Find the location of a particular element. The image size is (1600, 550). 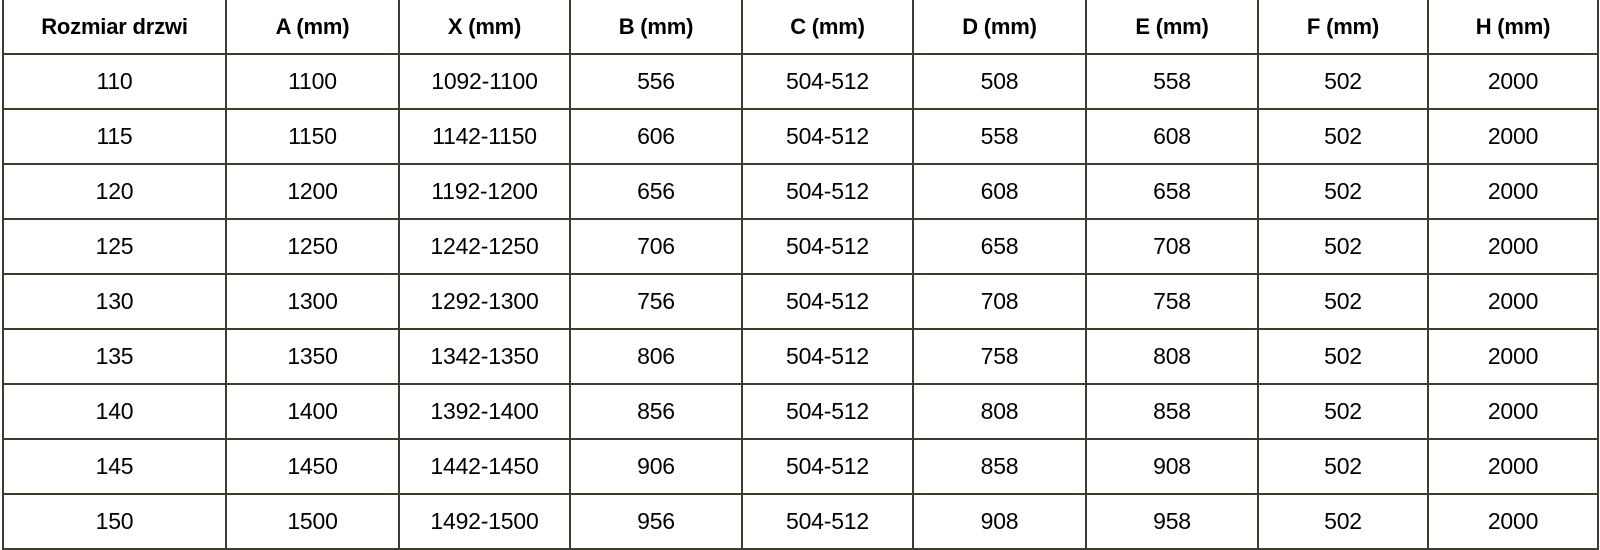

table-cell-a: 1450 is located at coordinates (312, 466).